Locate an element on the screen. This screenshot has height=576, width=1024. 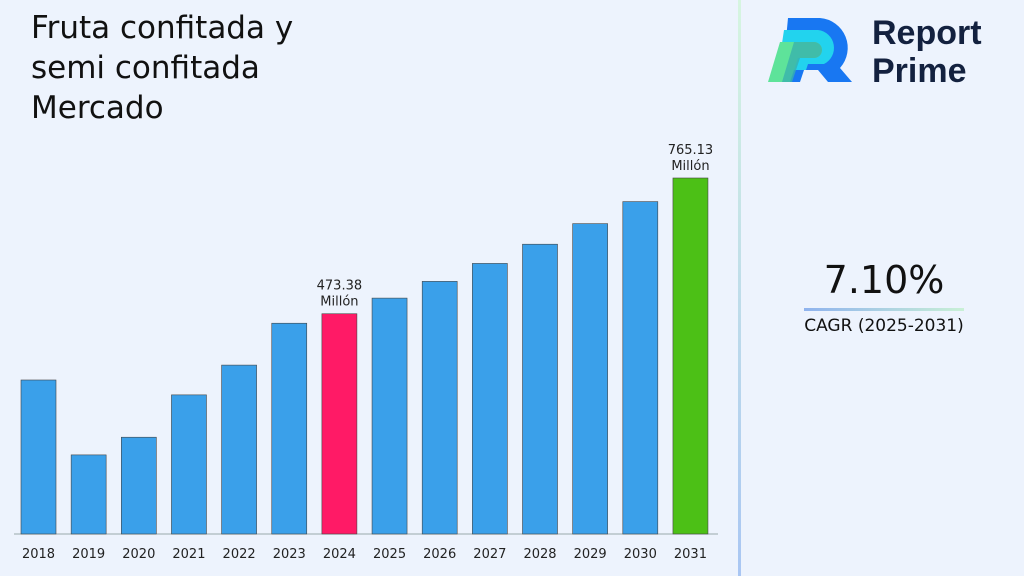
x-tick-label: 2022 is located at coordinates (239, 554).